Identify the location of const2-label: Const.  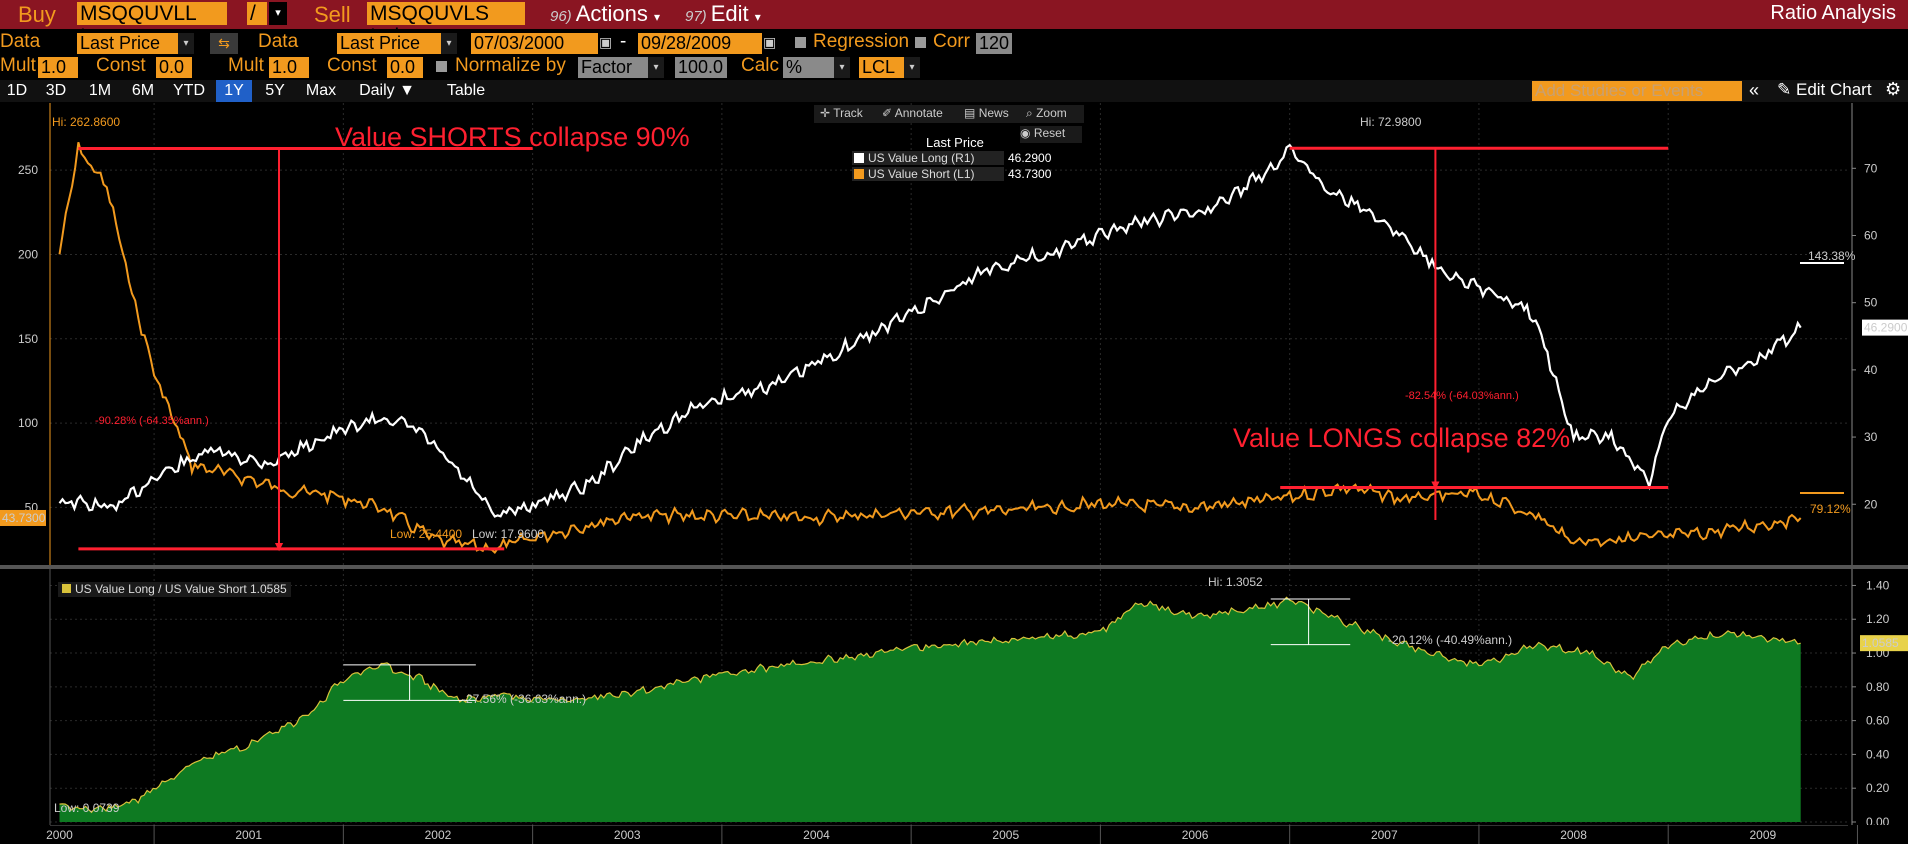
(352, 65).